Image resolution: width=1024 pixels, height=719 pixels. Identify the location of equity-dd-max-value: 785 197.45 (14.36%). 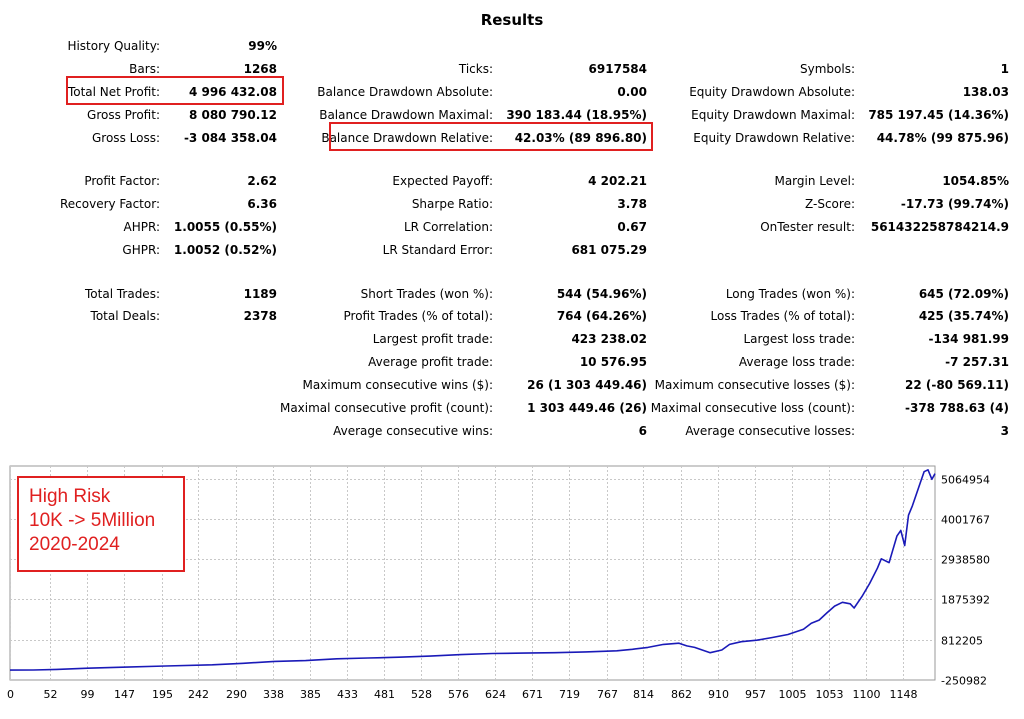
(938, 115).